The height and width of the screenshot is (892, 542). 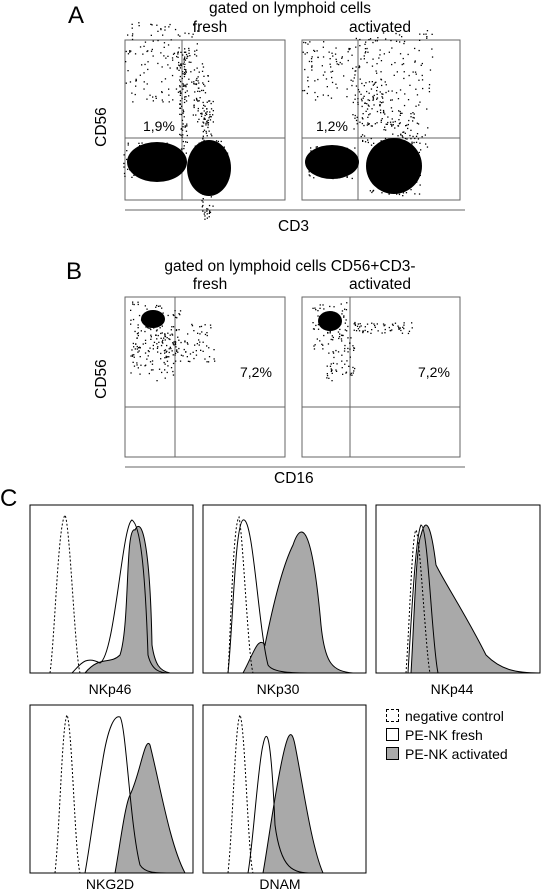 I want to click on panel-a-header: gated on lymphoid cells, so click(x=290, y=8).